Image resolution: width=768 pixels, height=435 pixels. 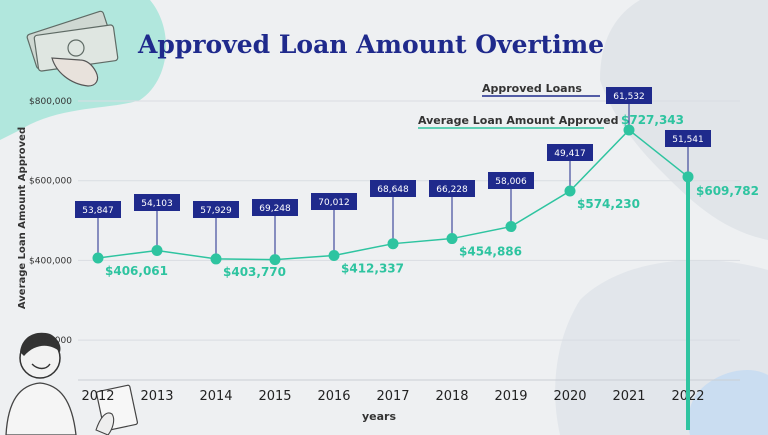 I want to click on approved-loans-label: 53,847, so click(x=98, y=211).